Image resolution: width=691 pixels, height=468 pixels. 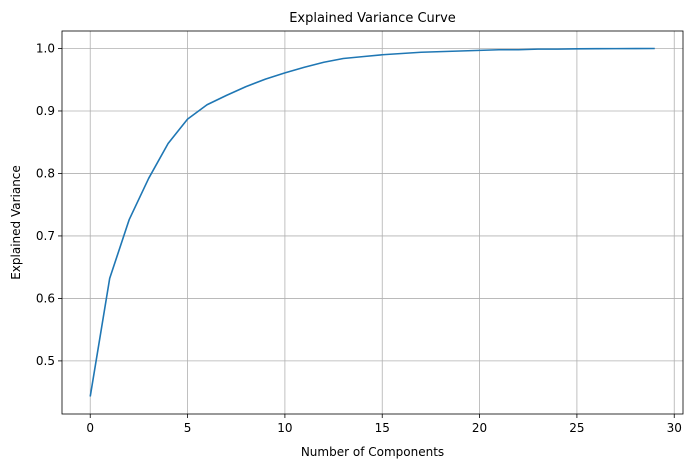 What do you see at coordinates (90, 428) in the screenshot?
I see `x-tick-label: 0` at bounding box center [90, 428].